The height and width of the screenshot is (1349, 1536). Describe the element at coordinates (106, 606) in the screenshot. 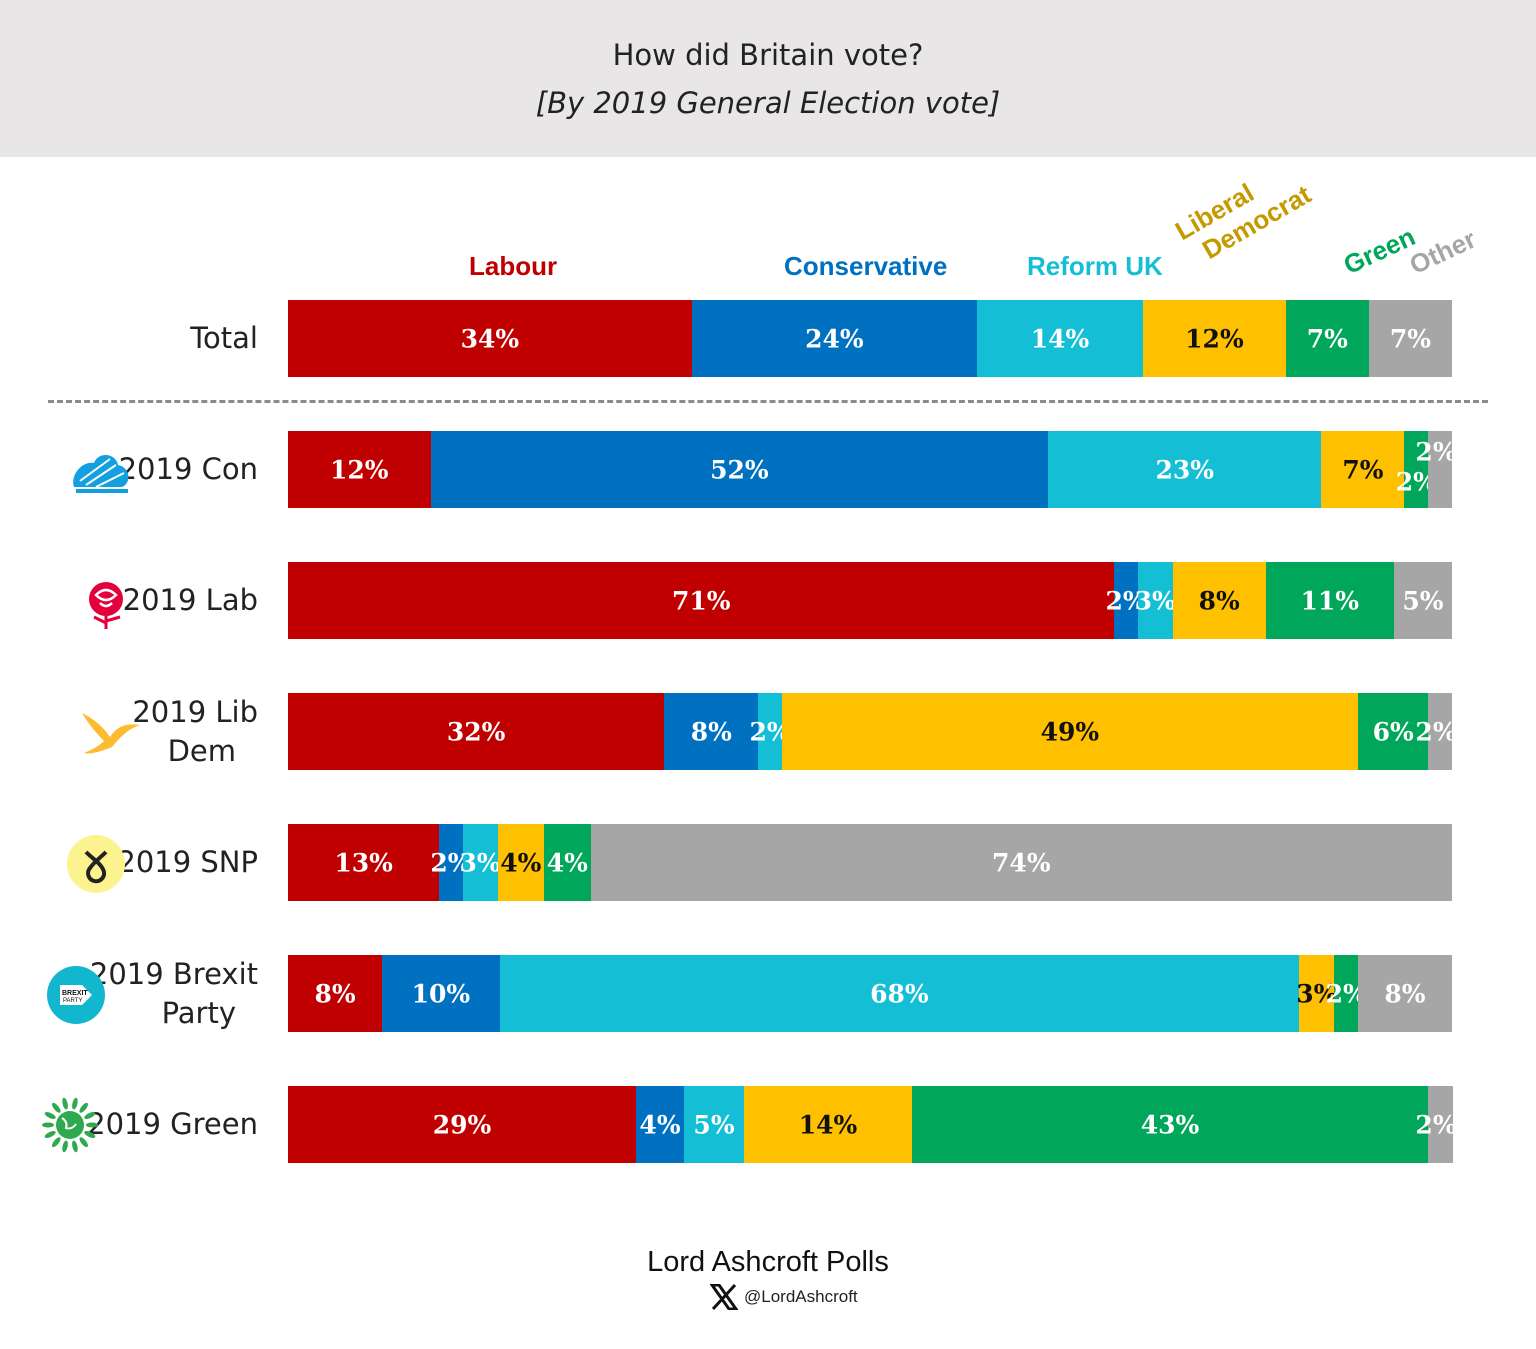

I see `labour-rose-icon` at that location.